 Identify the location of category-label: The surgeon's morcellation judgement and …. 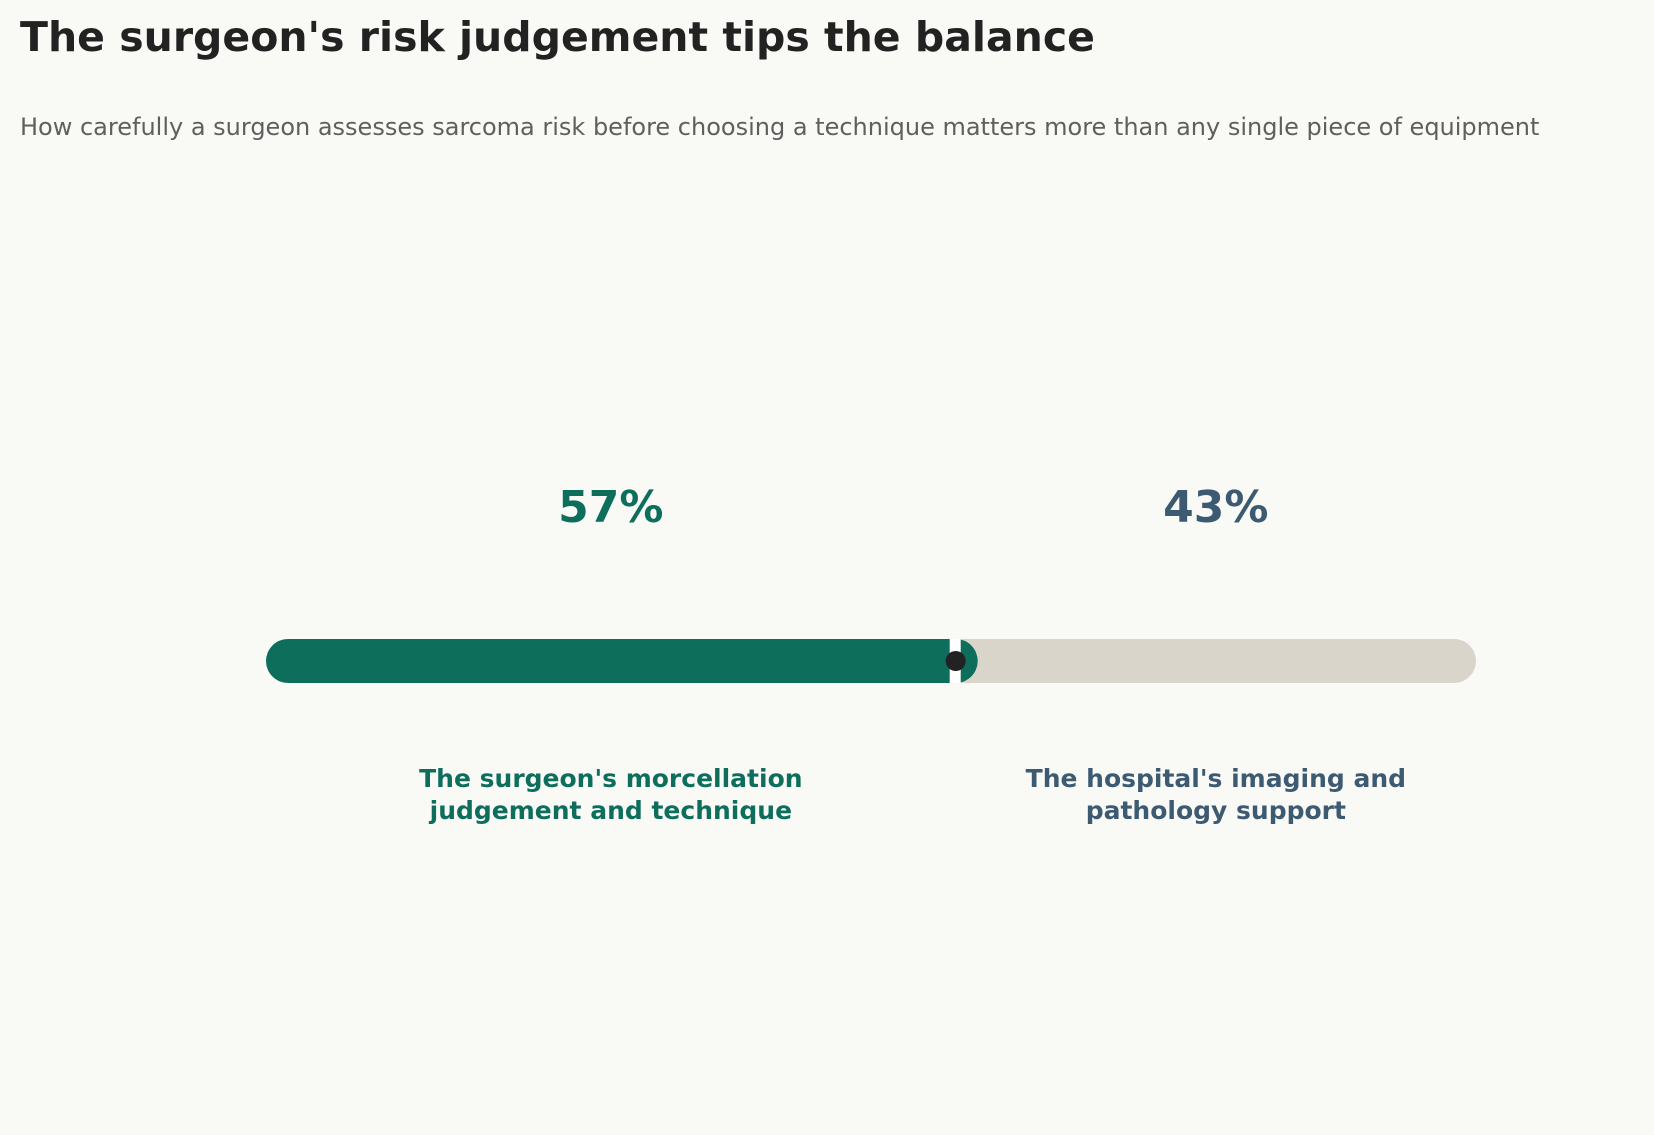
(610, 794).